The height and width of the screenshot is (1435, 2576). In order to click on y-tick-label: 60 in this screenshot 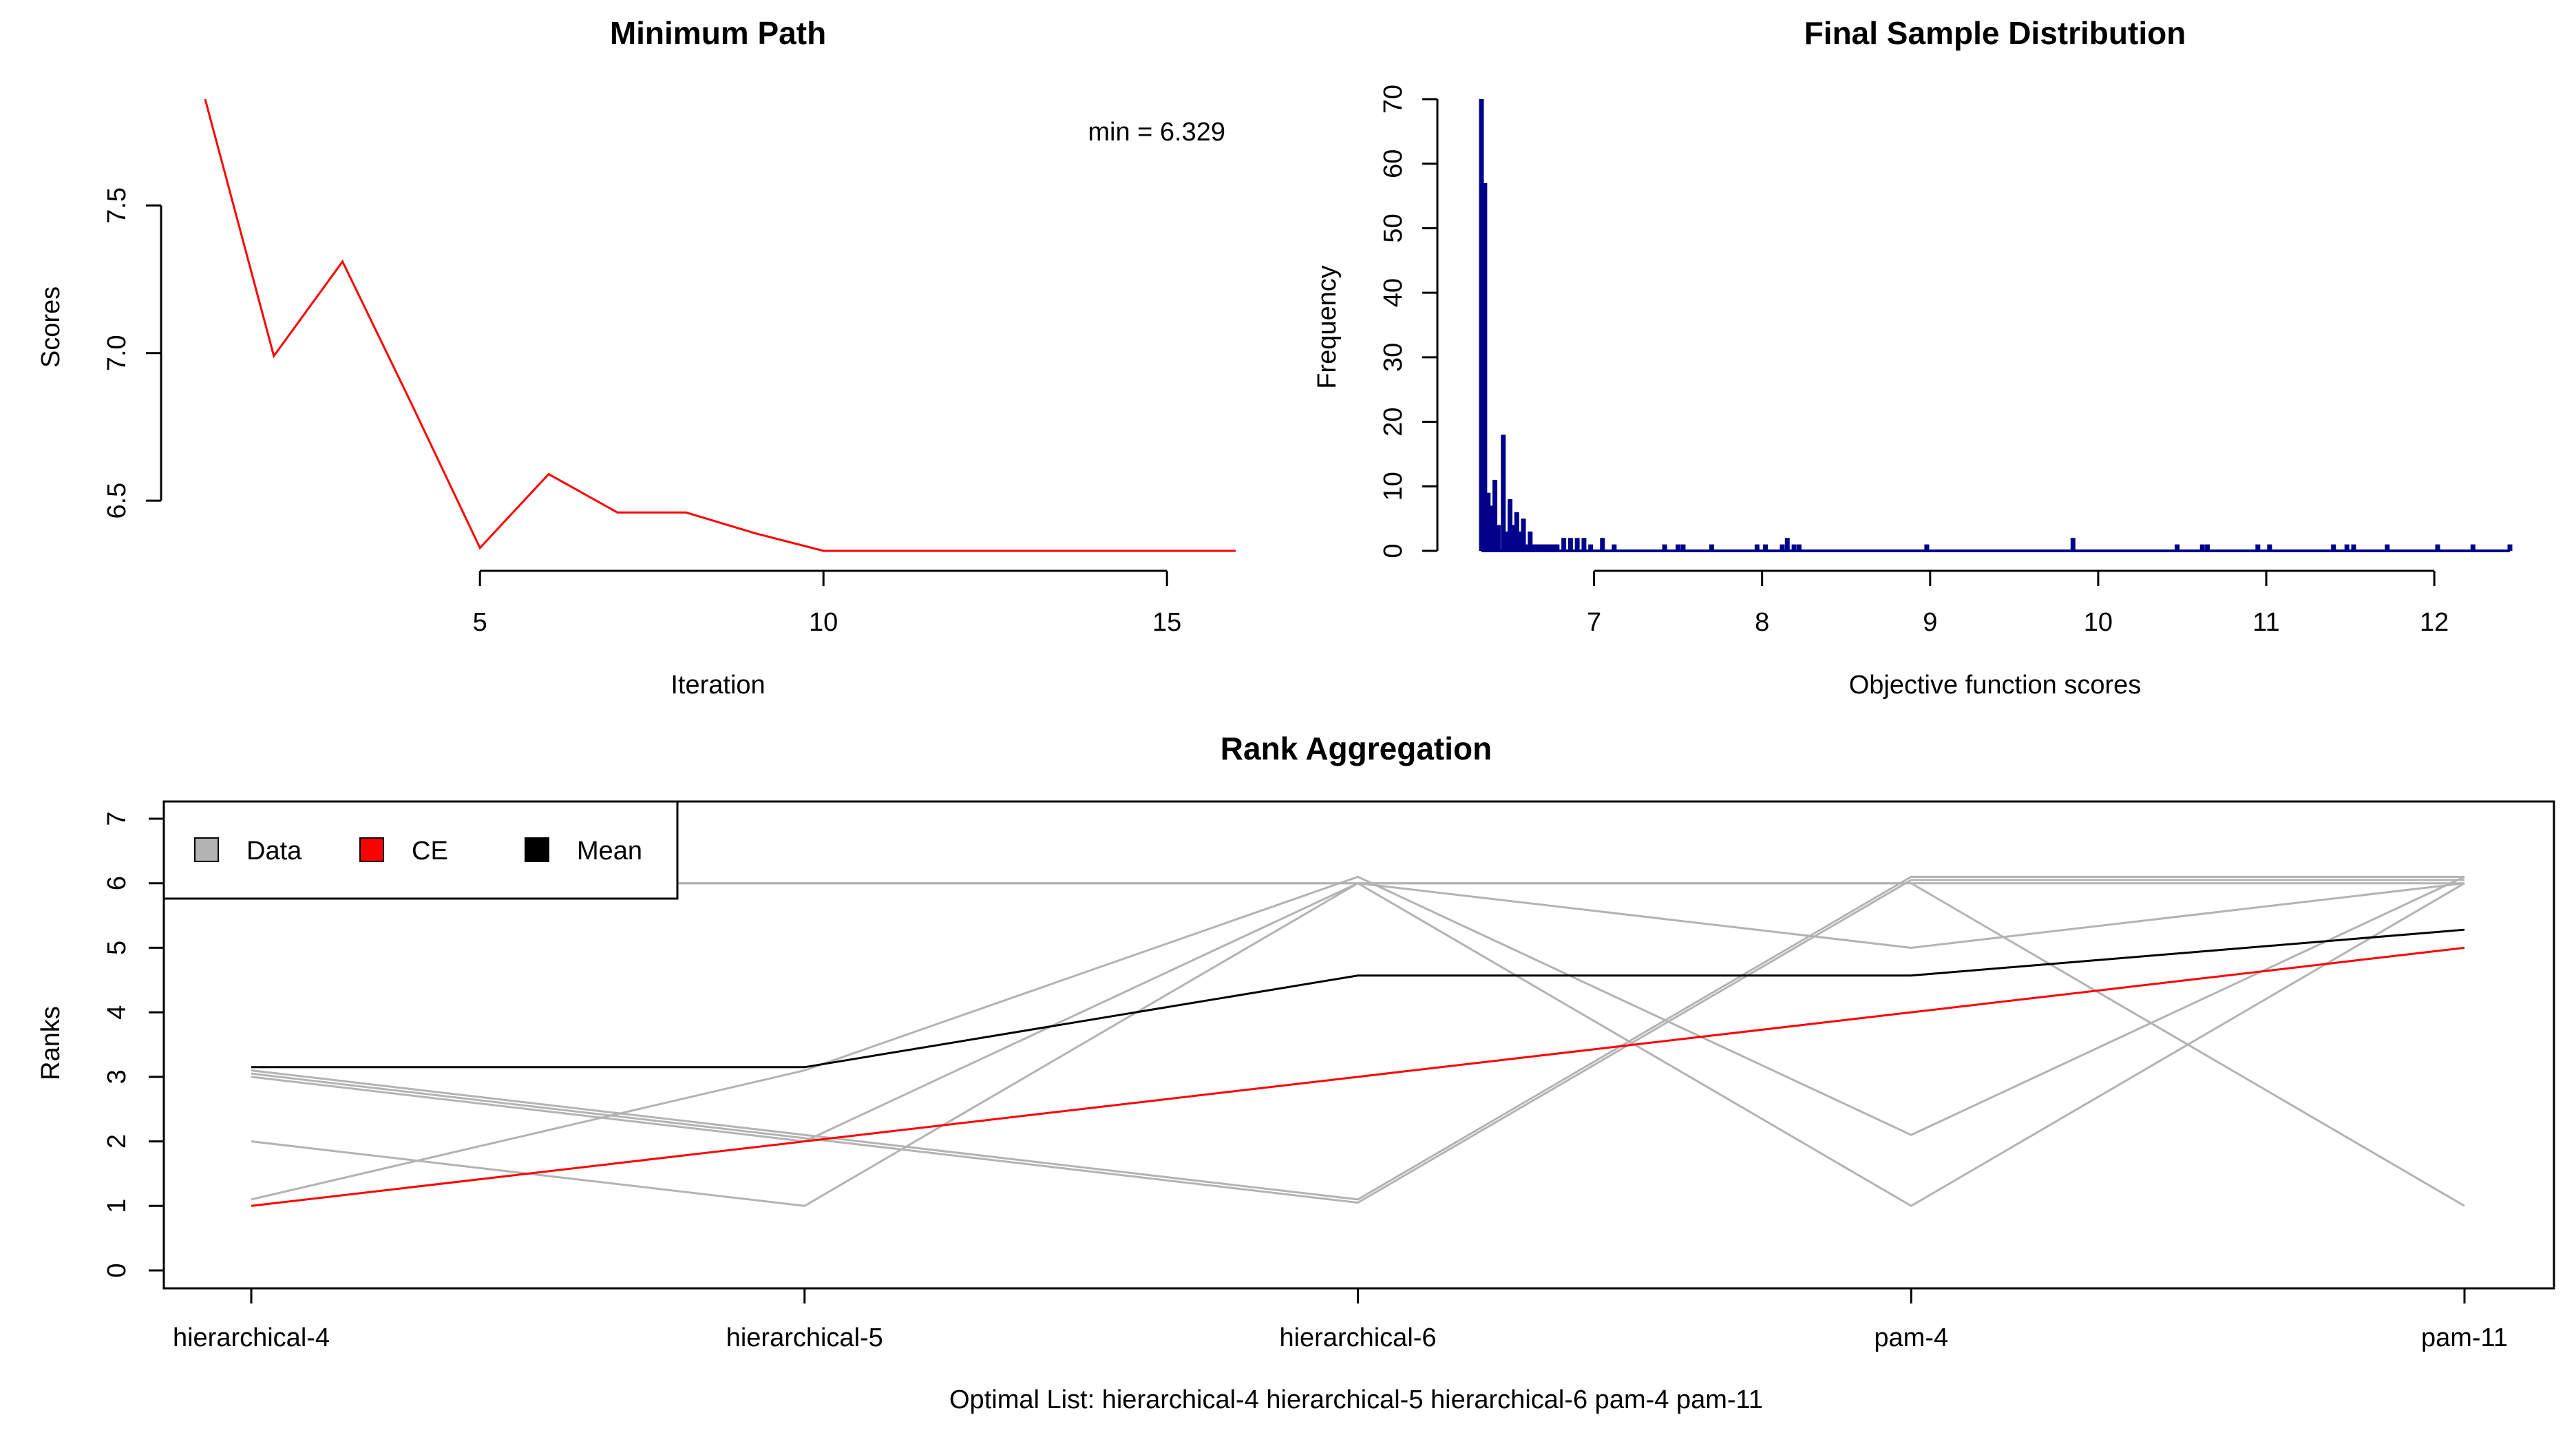, I will do `click(1394, 163)`.